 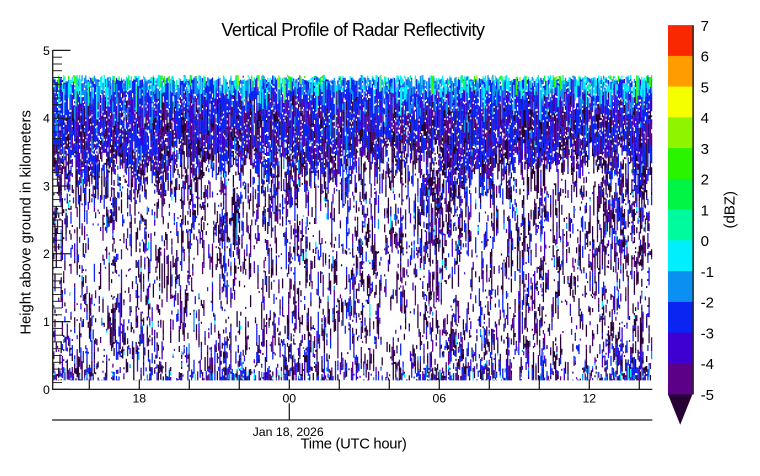 What do you see at coordinates (139, 399) in the screenshot?
I see `svg-text: 18` at bounding box center [139, 399].